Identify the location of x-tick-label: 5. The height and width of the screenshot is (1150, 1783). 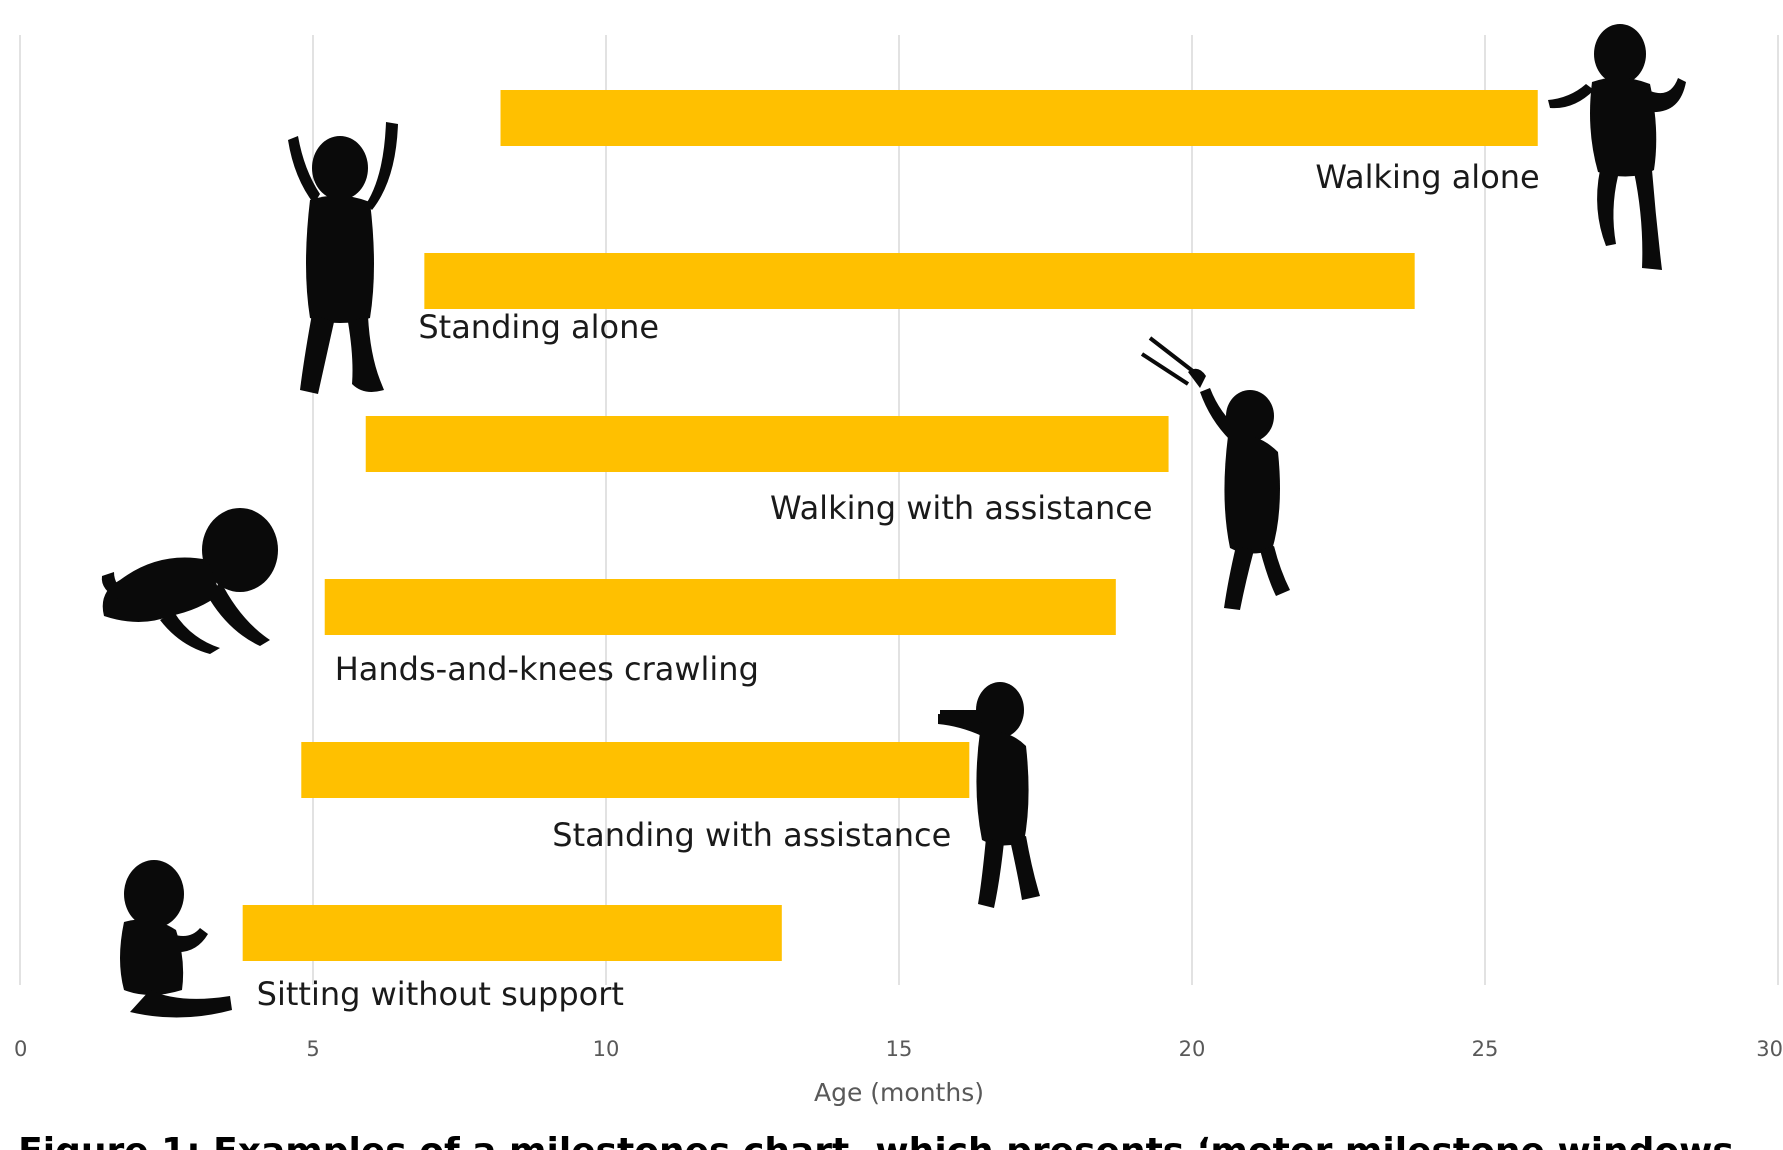
(312, 1049).